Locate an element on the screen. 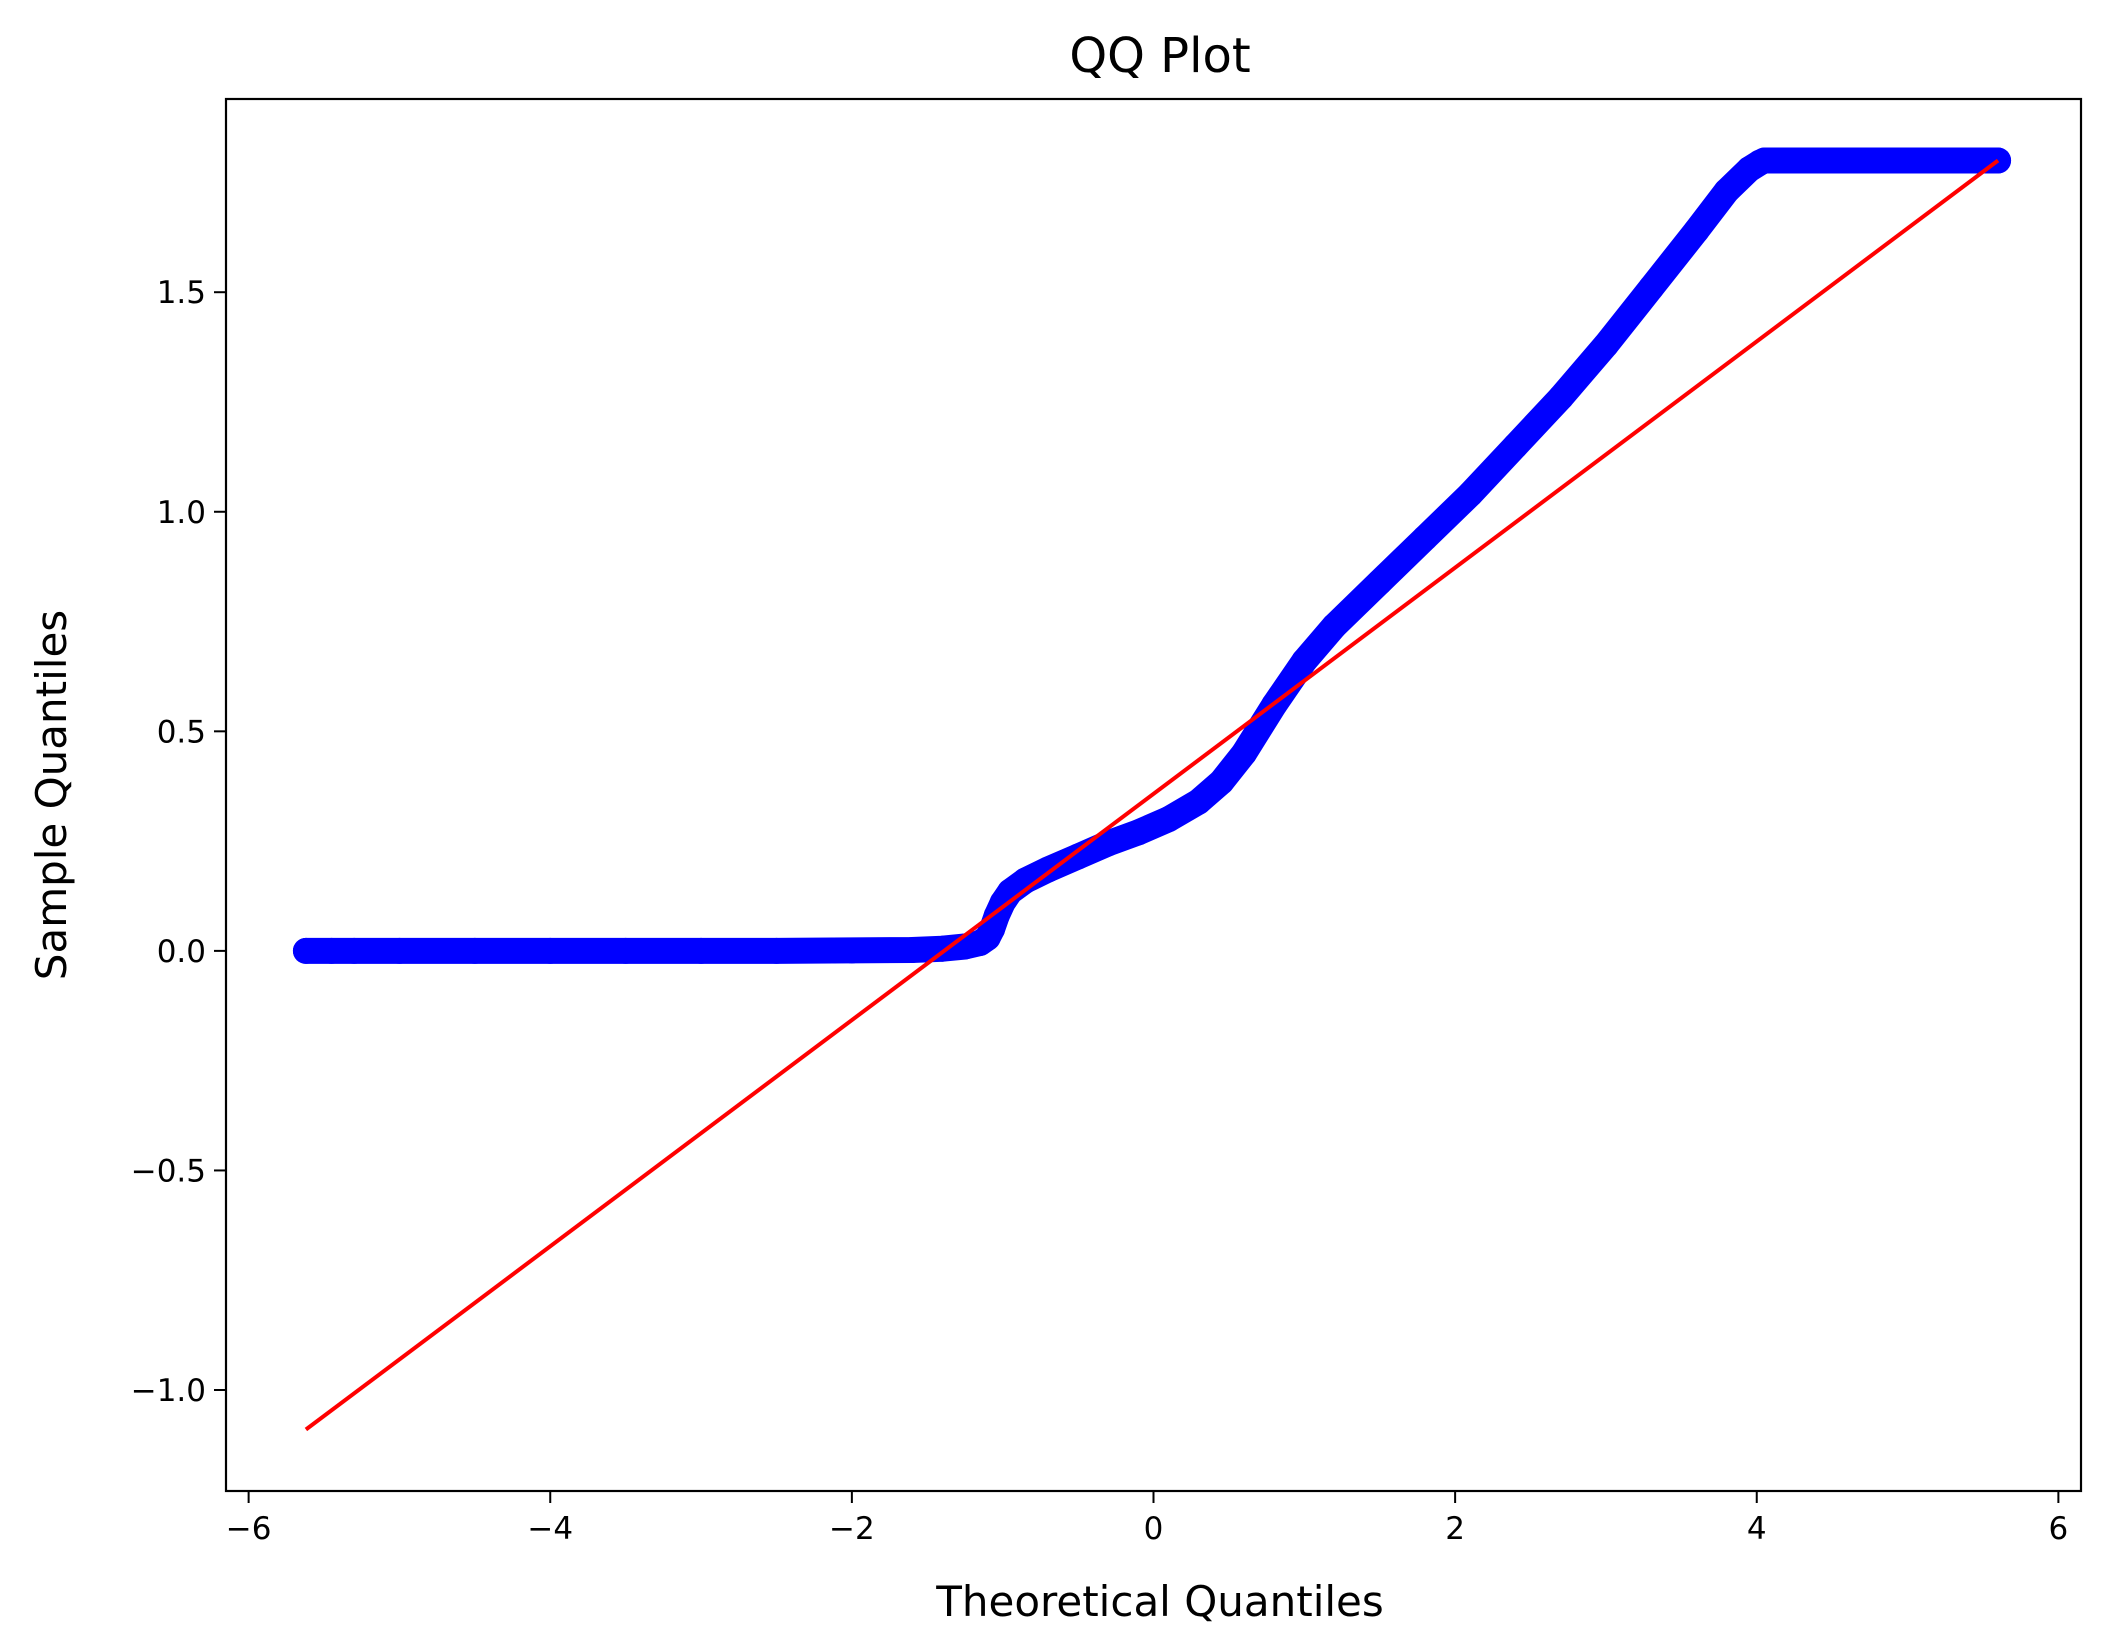 This screenshot has width=2114, height=1651. y-tick-label: −1.0 is located at coordinates (168, 1391).